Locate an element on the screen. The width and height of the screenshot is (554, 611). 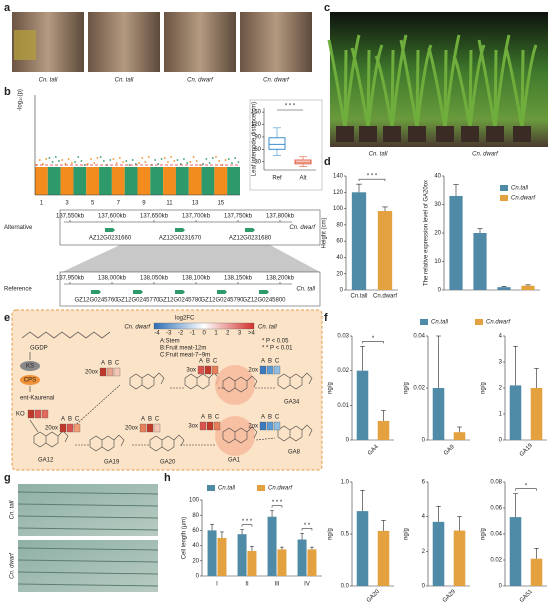
panel-label: h is located at coordinates (167, 478).